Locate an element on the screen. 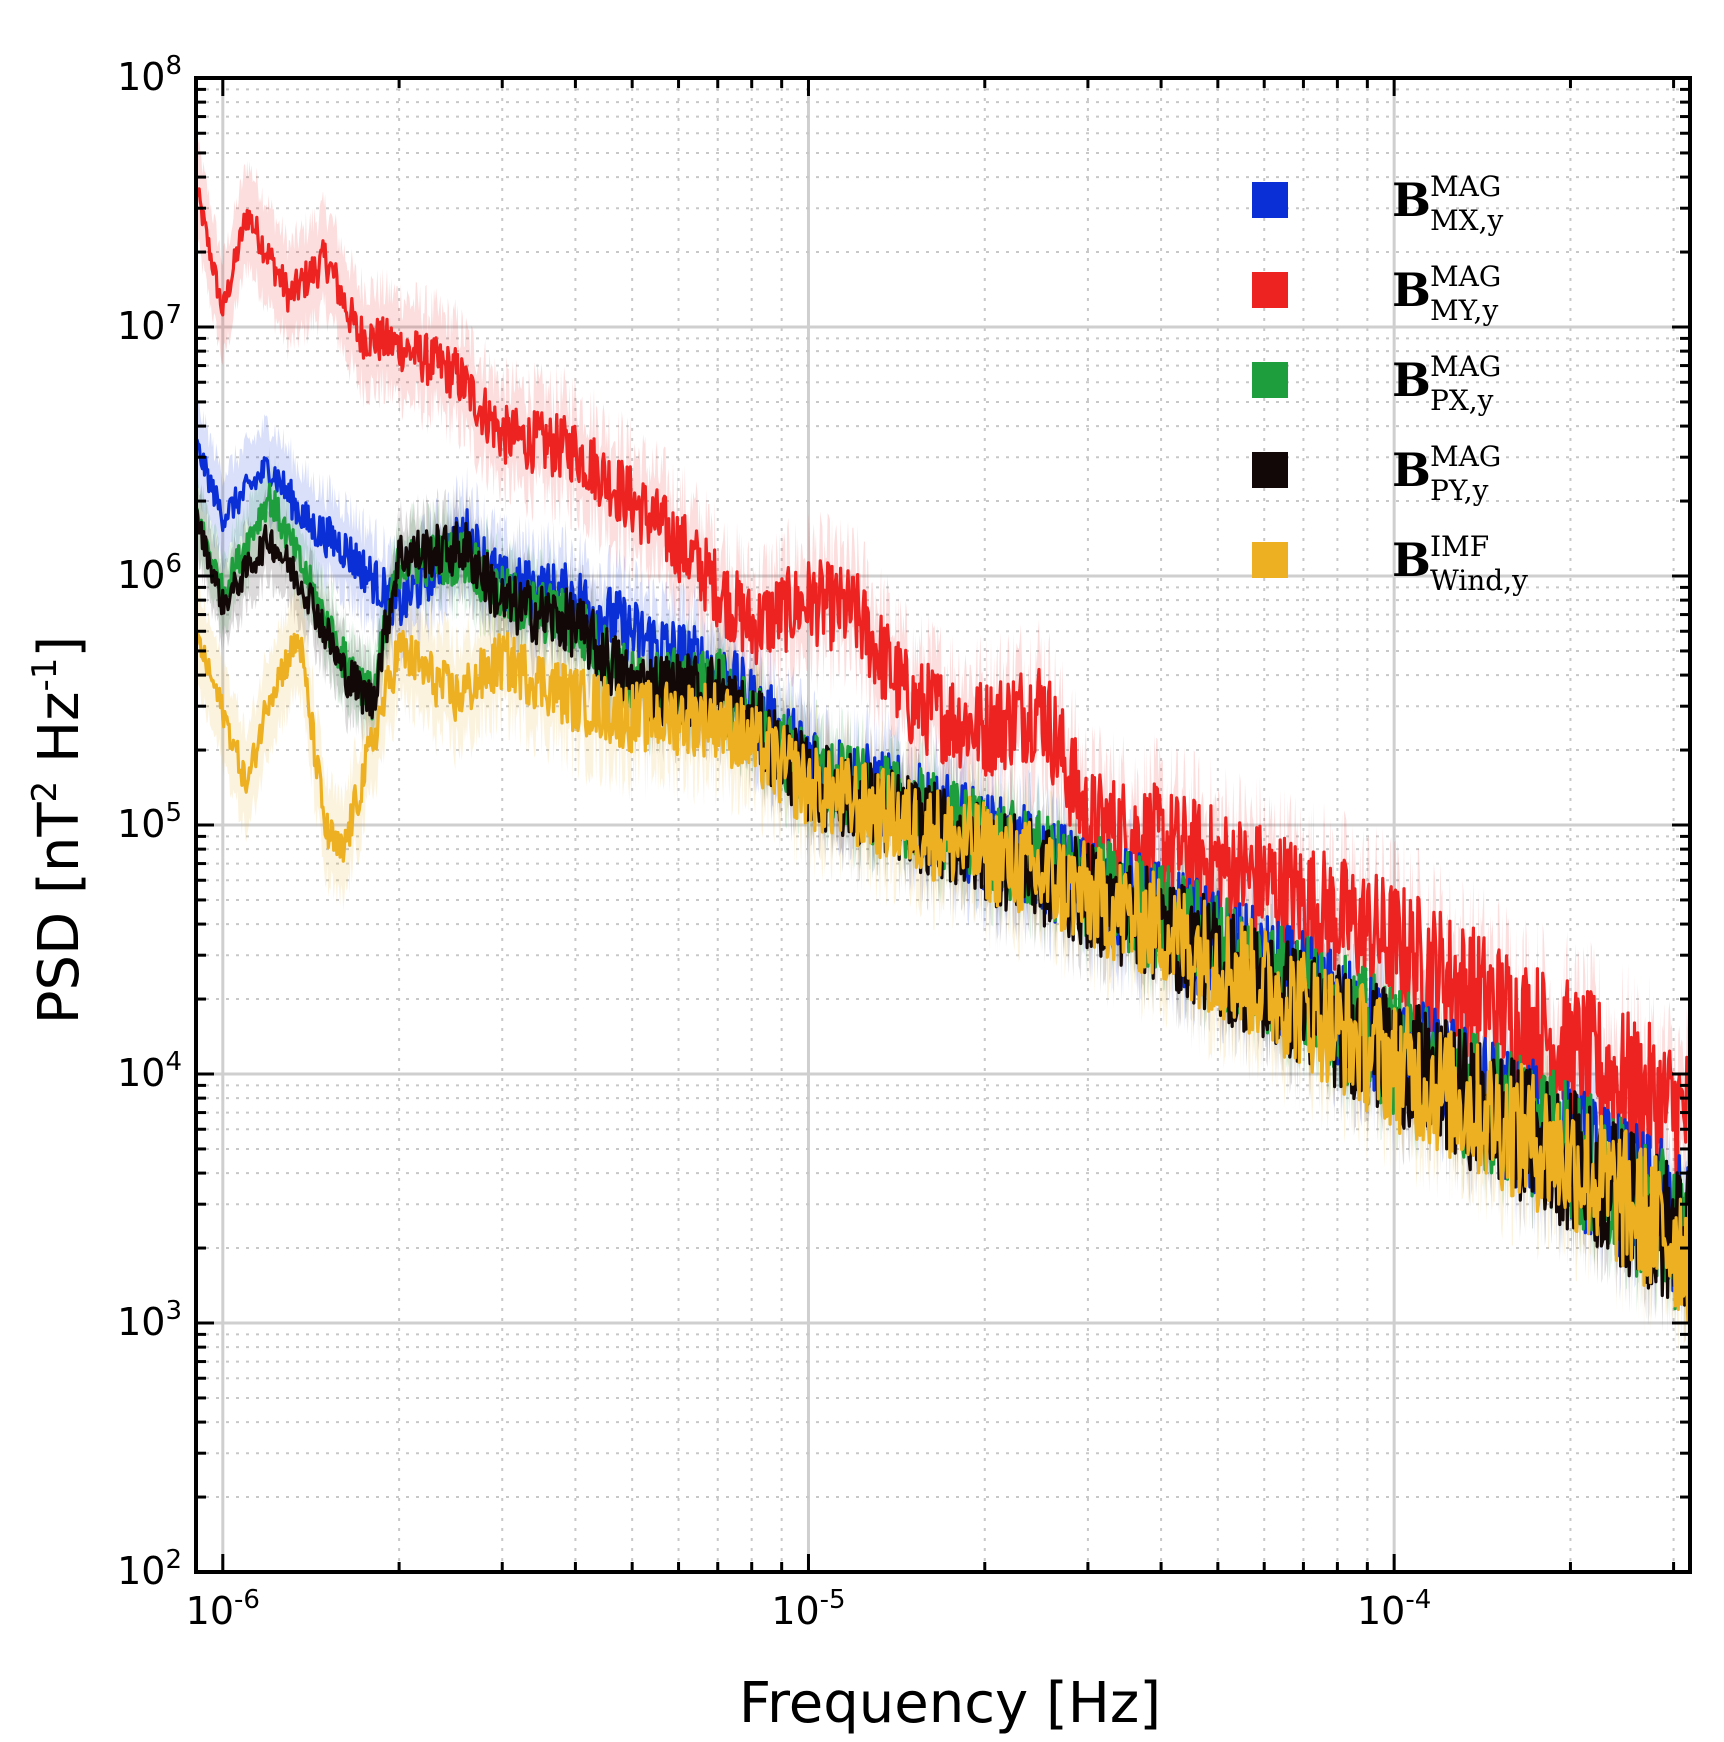  y-tick-label-exponent: 7 is located at coordinates (173, 315).